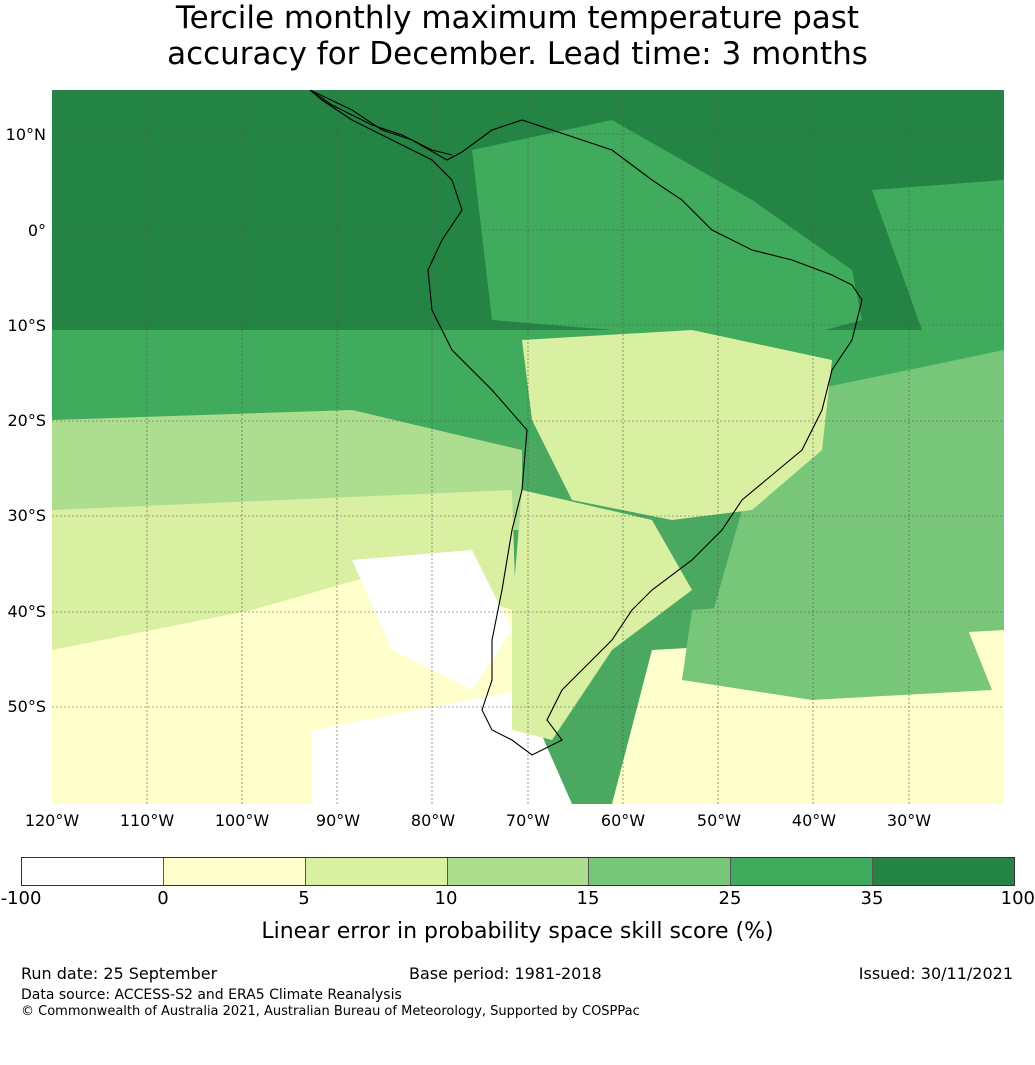 The height and width of the screenshot is (1065, 1035). I want to click on lon-label-100w: 100°W, so click(242, 820).